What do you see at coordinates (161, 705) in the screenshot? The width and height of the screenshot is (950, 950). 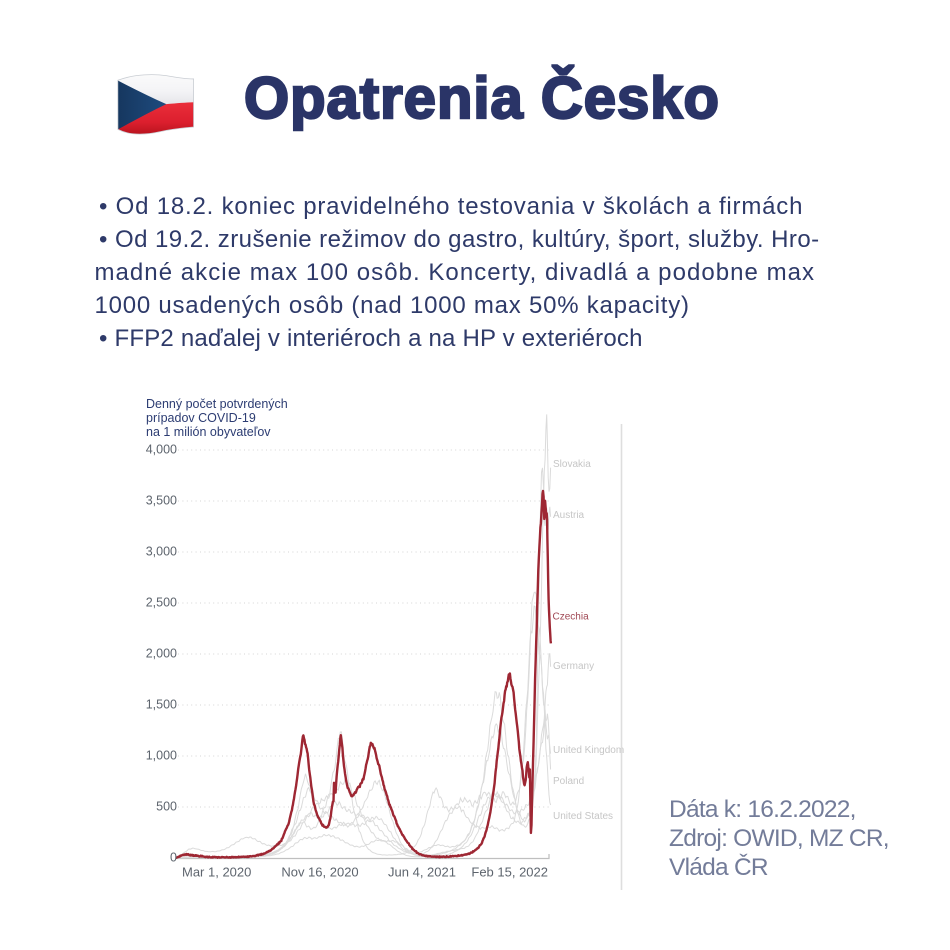 I see `svg-text: 1,500` at bounding box center [161, 705].